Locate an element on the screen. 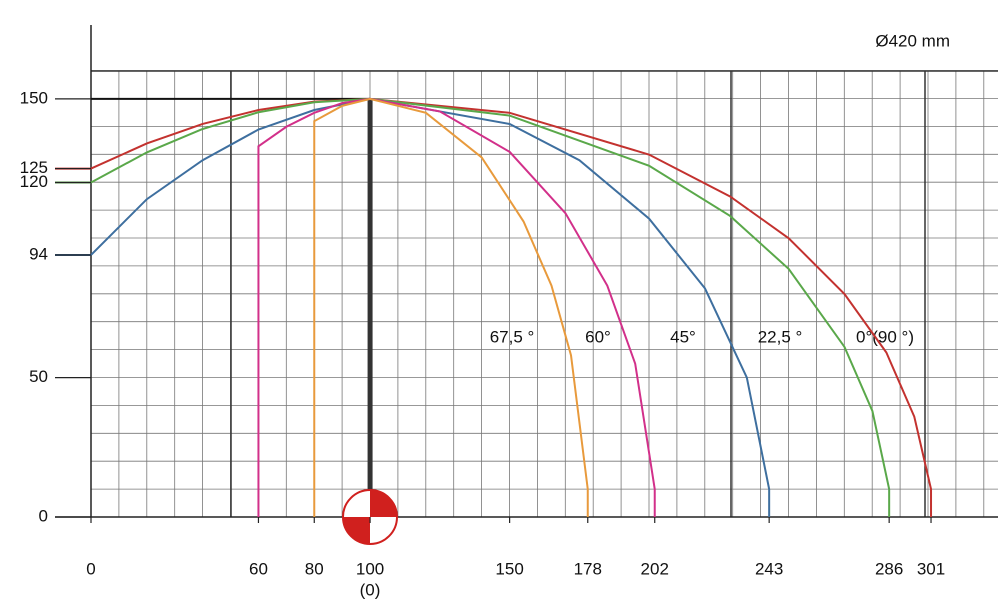  x-tick-label: 178 is located at coordinates (588, 568).